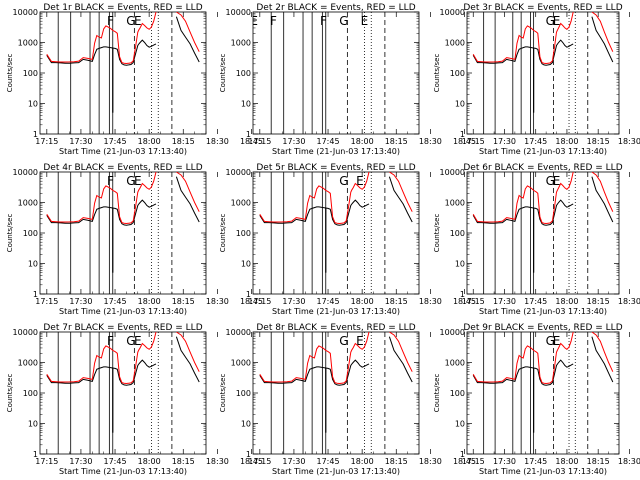  Describe the element at coordinates (542, 328) in the screenshot. I see `panel-title: Det 9r BLACK = Events, RED = LLD` at that location.